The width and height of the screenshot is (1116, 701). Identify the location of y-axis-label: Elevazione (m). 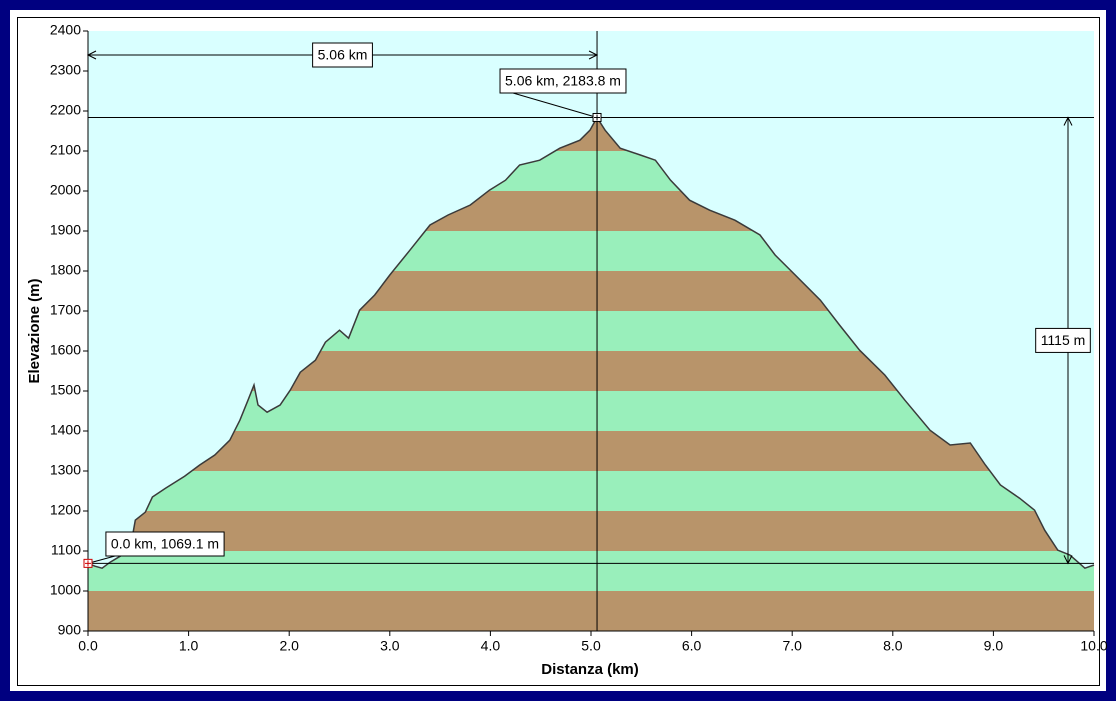
(34, 330).